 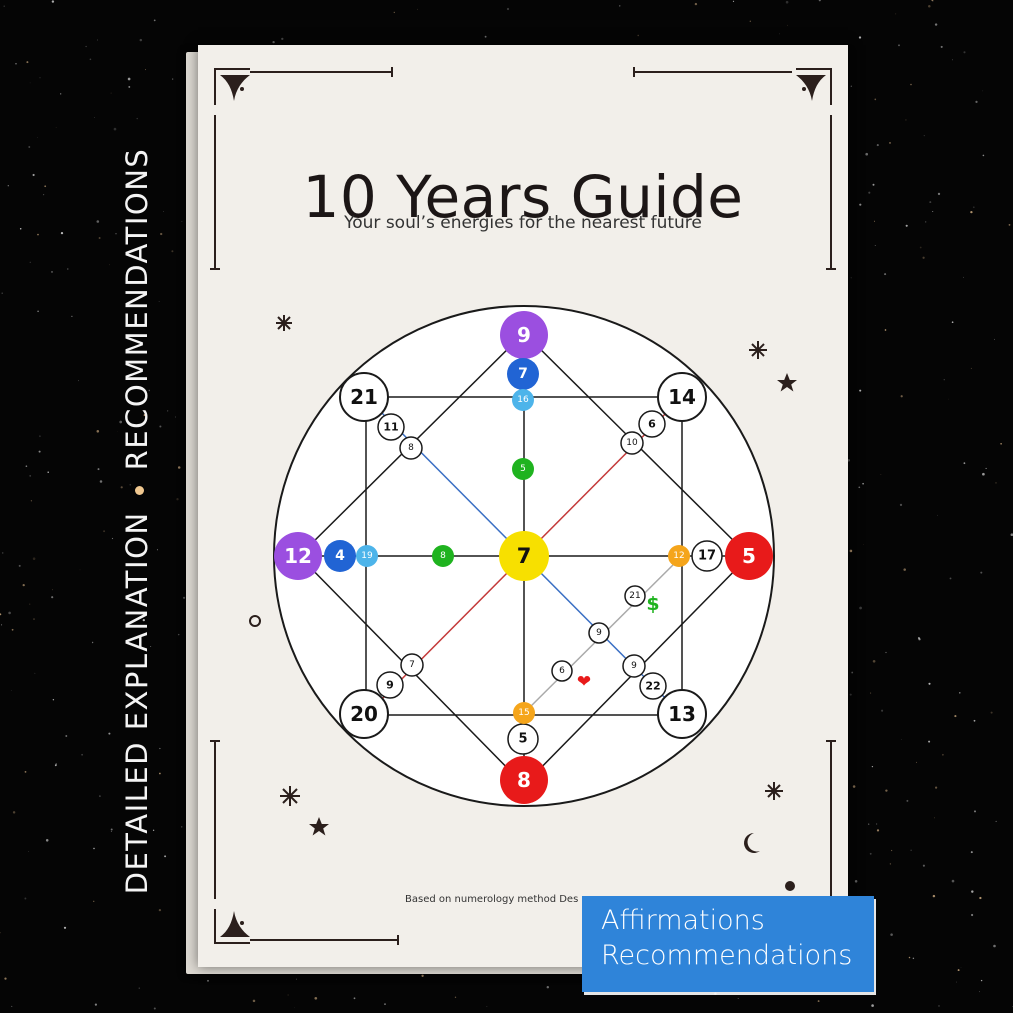 I want to click on node-bottom-mid-value: 5, so click(x=522, y=739).